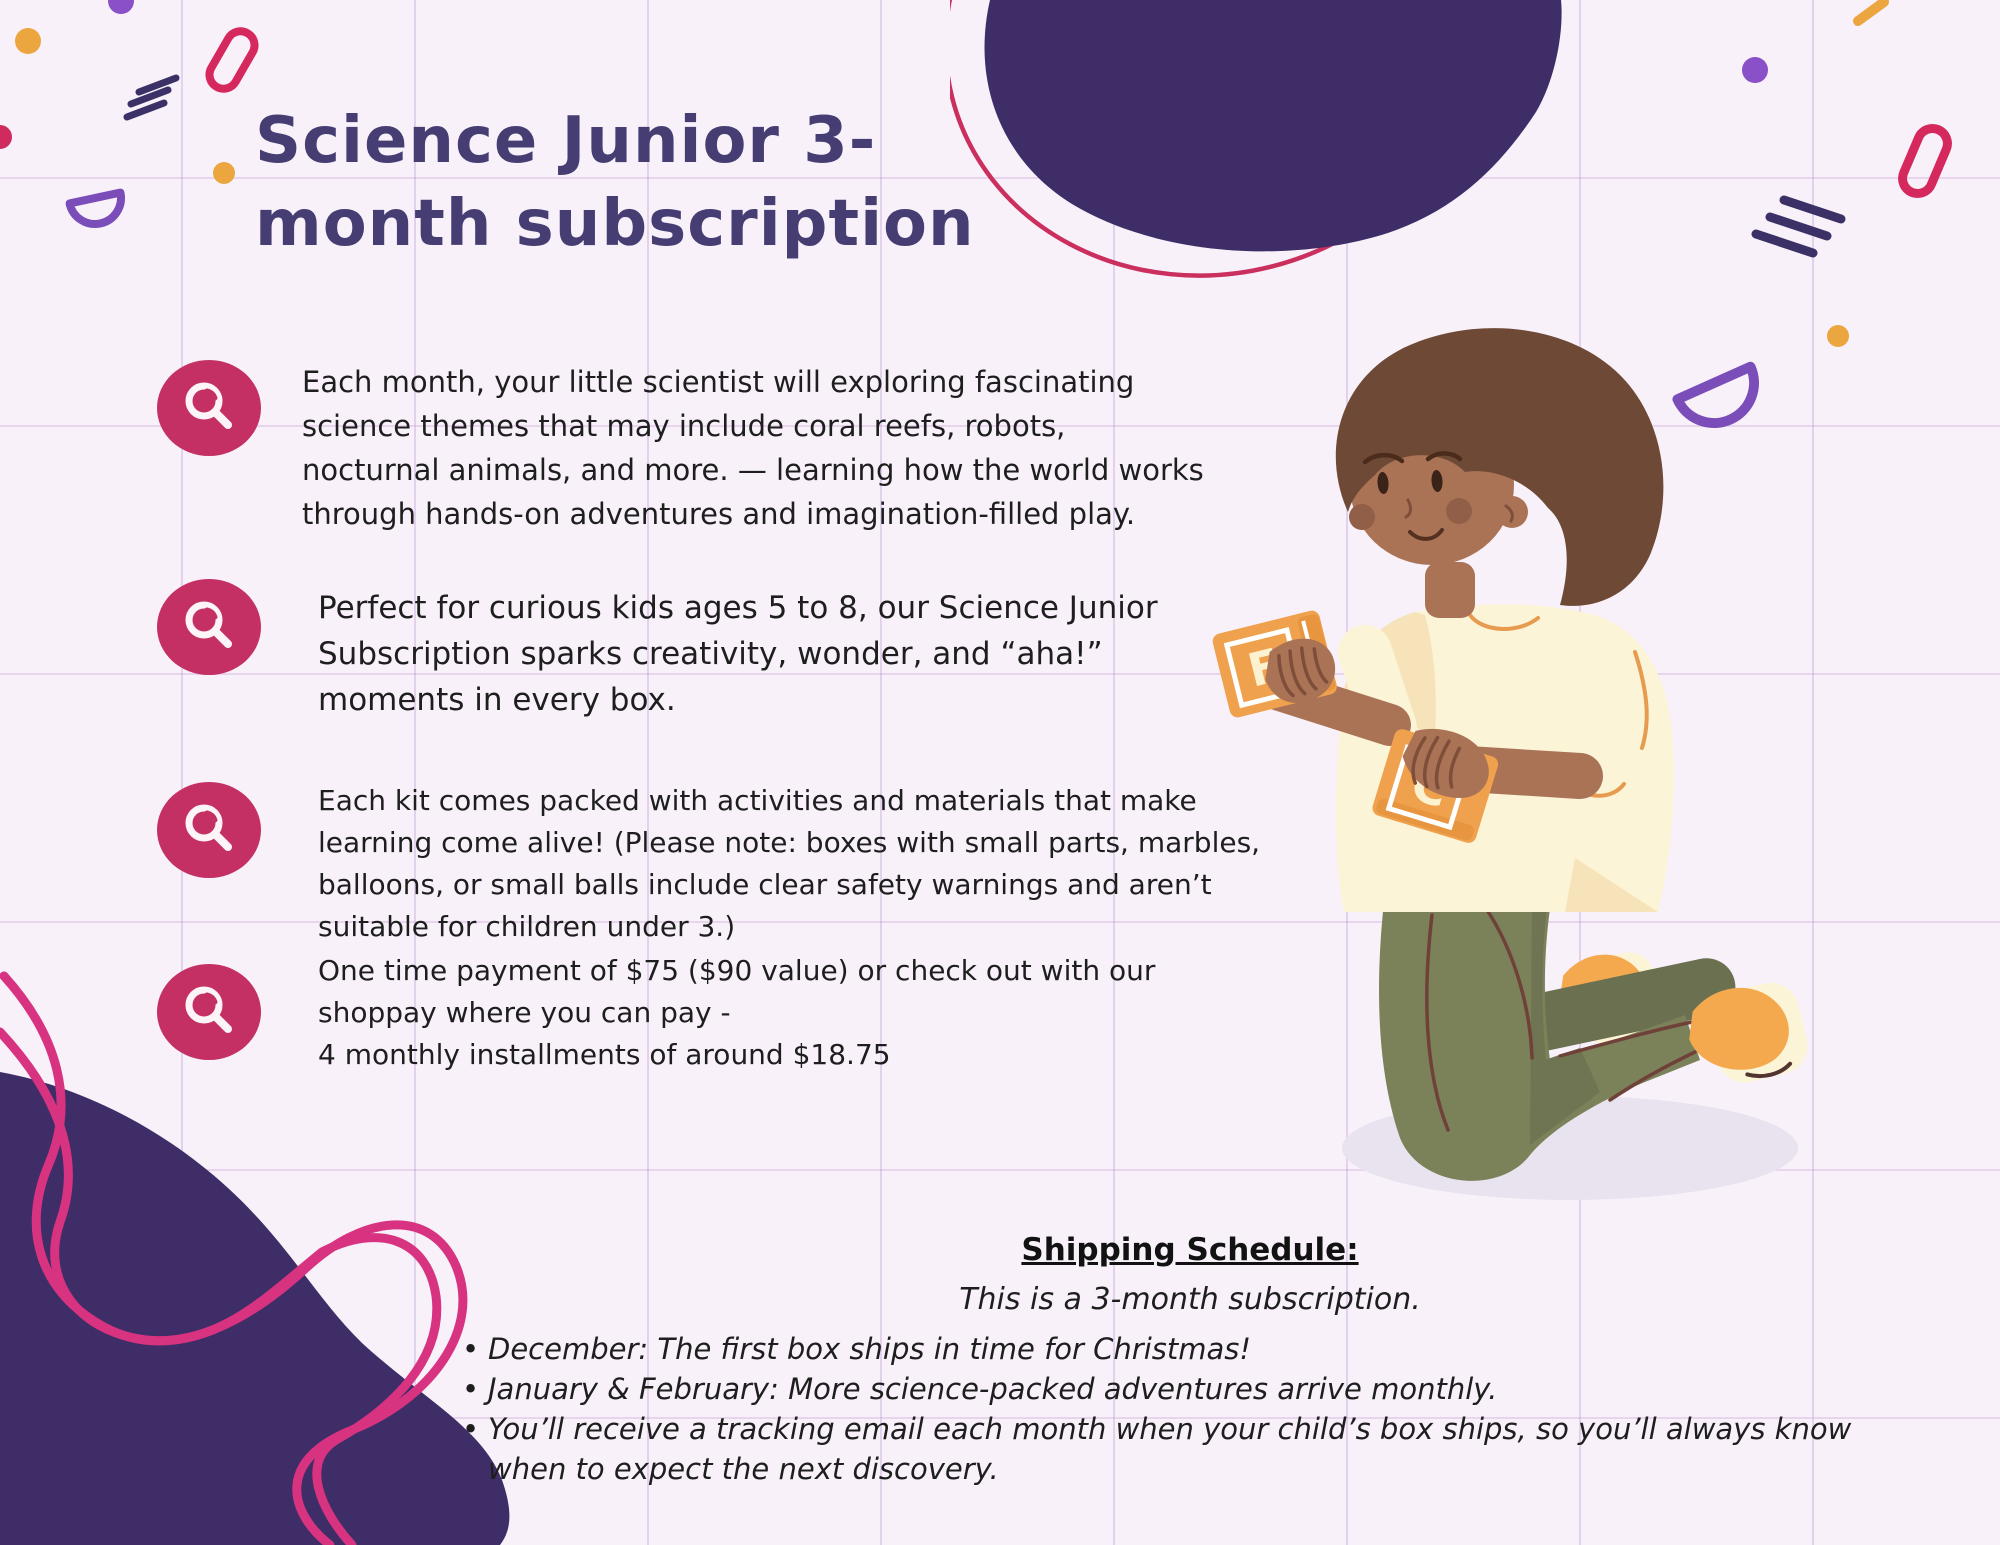  Describe the element at coordinates (1335, 707) in the screenshot. I see `left-forearm` at that location.